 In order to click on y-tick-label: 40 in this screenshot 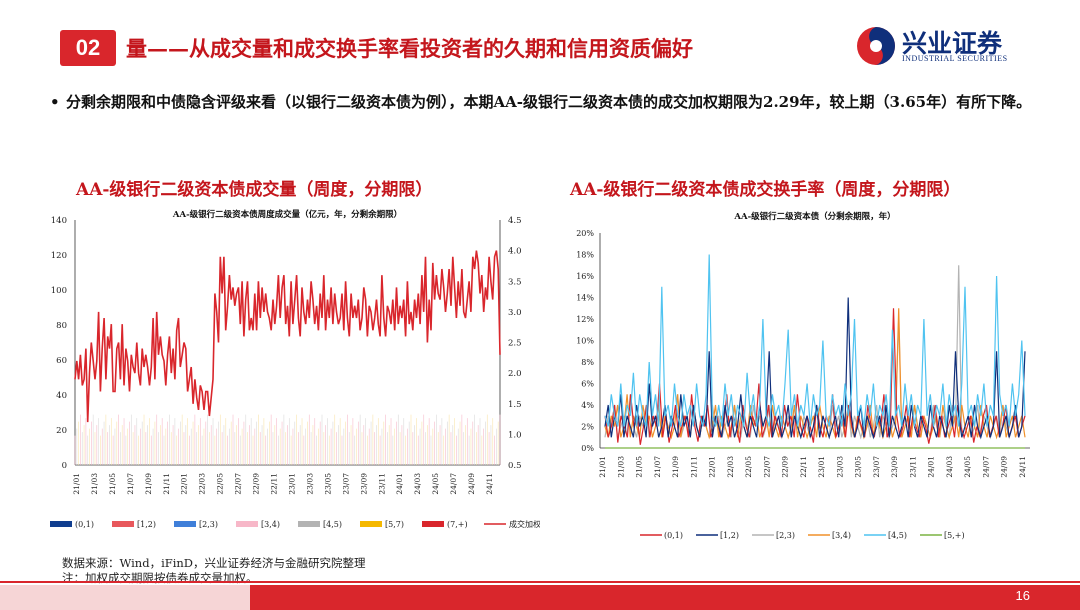, I will do `click(61, 396)`.